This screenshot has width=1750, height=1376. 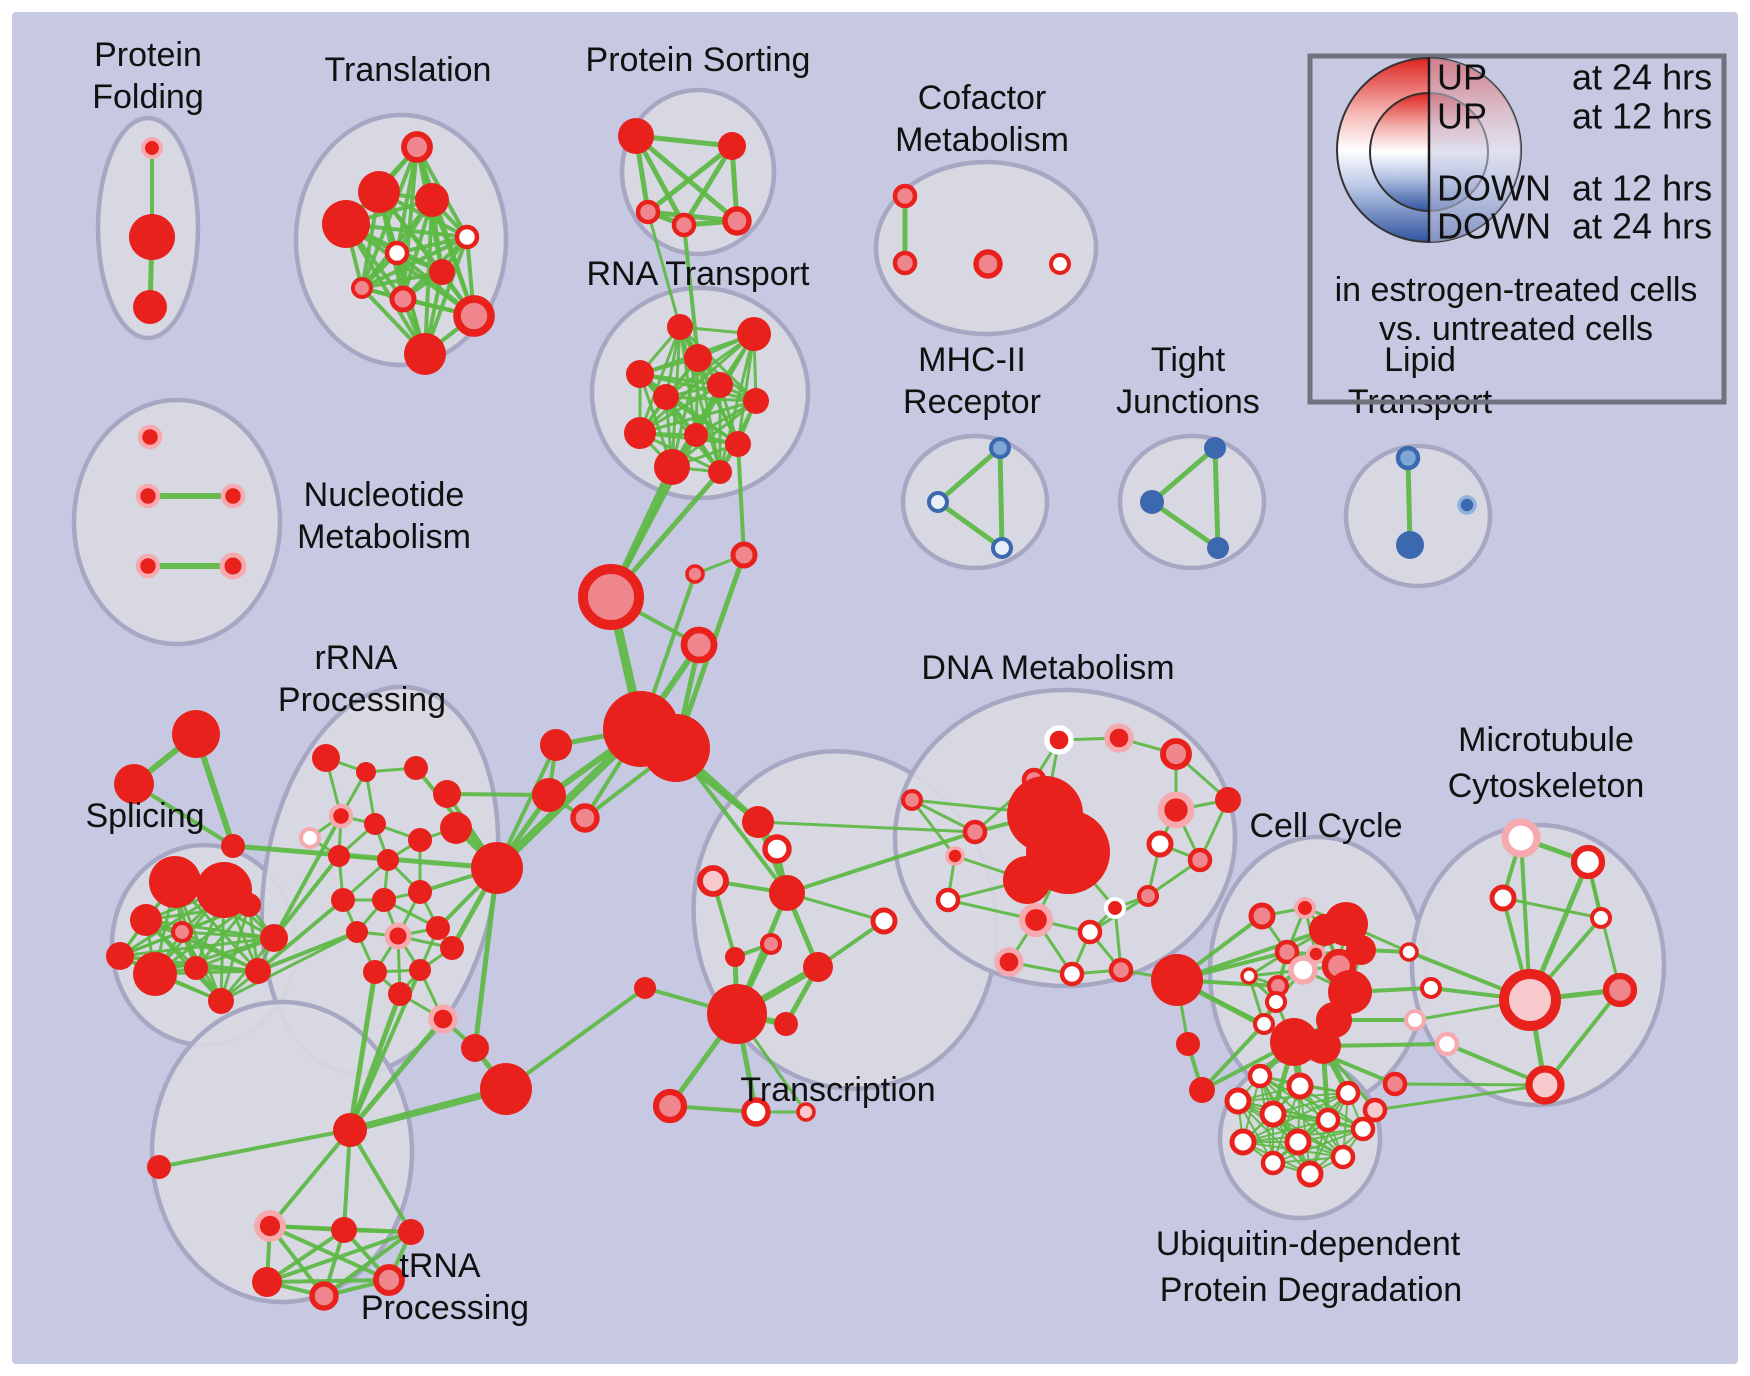 What do you see at coordinates (1202, 1090) in the screenshot?
I see `node-cc18` at bounding box center [1202, 1090].